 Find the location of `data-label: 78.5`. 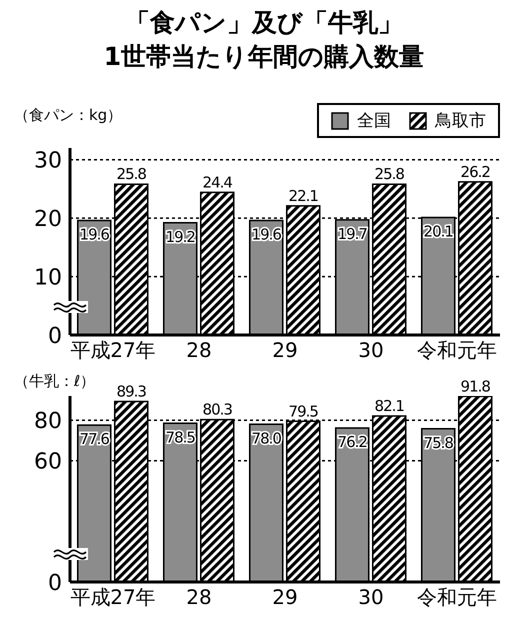

data-label: 78.5 is located at coordinates (181, 437).